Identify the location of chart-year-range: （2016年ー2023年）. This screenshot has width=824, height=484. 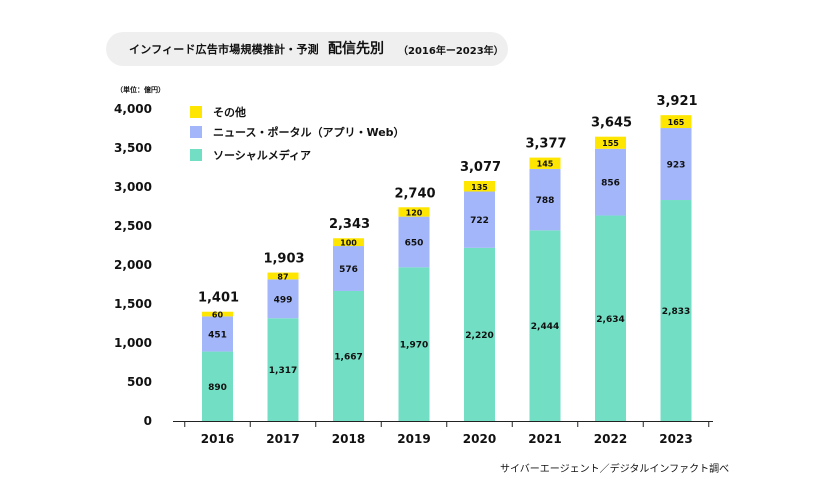
(451, 51).